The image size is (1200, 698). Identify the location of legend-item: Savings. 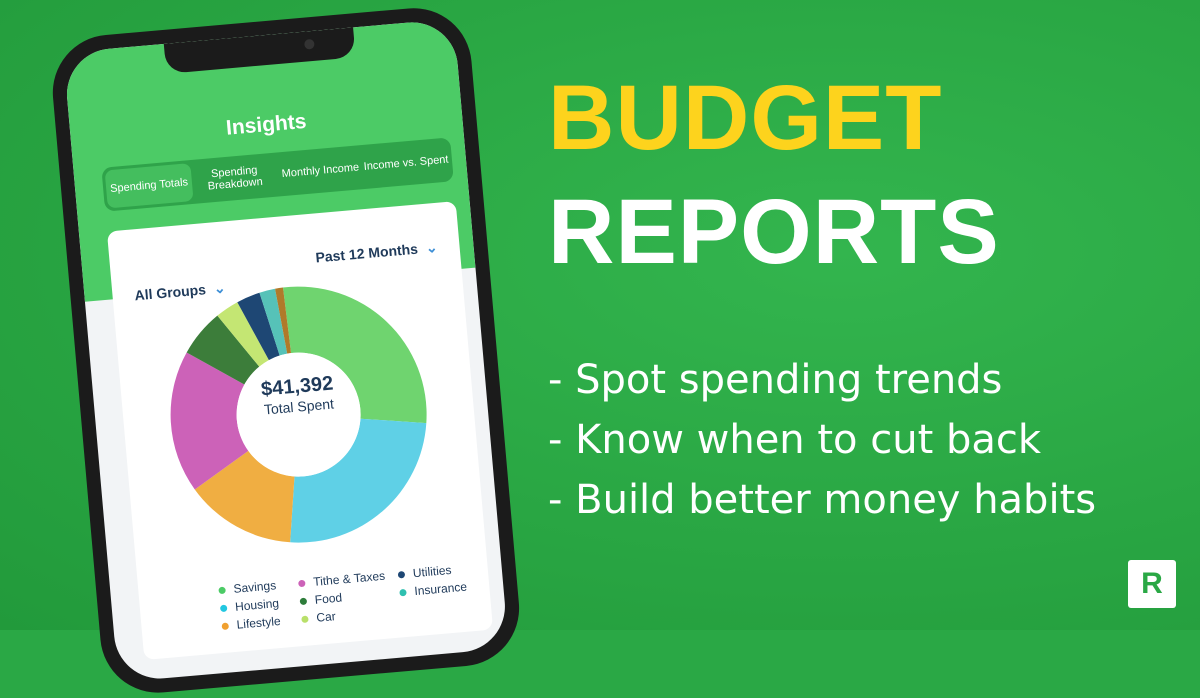
(258, 586).